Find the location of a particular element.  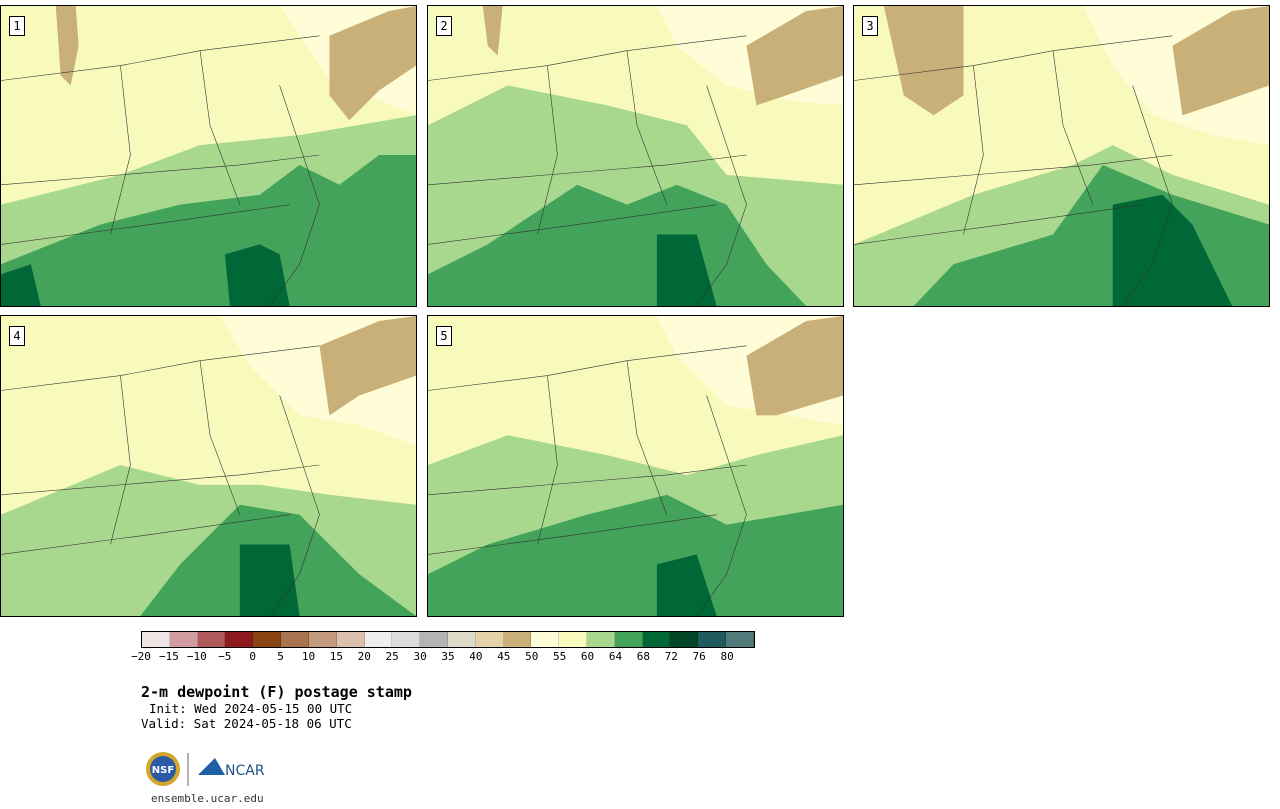

logos: NSF NCAR is located at coordinates (215, 770).